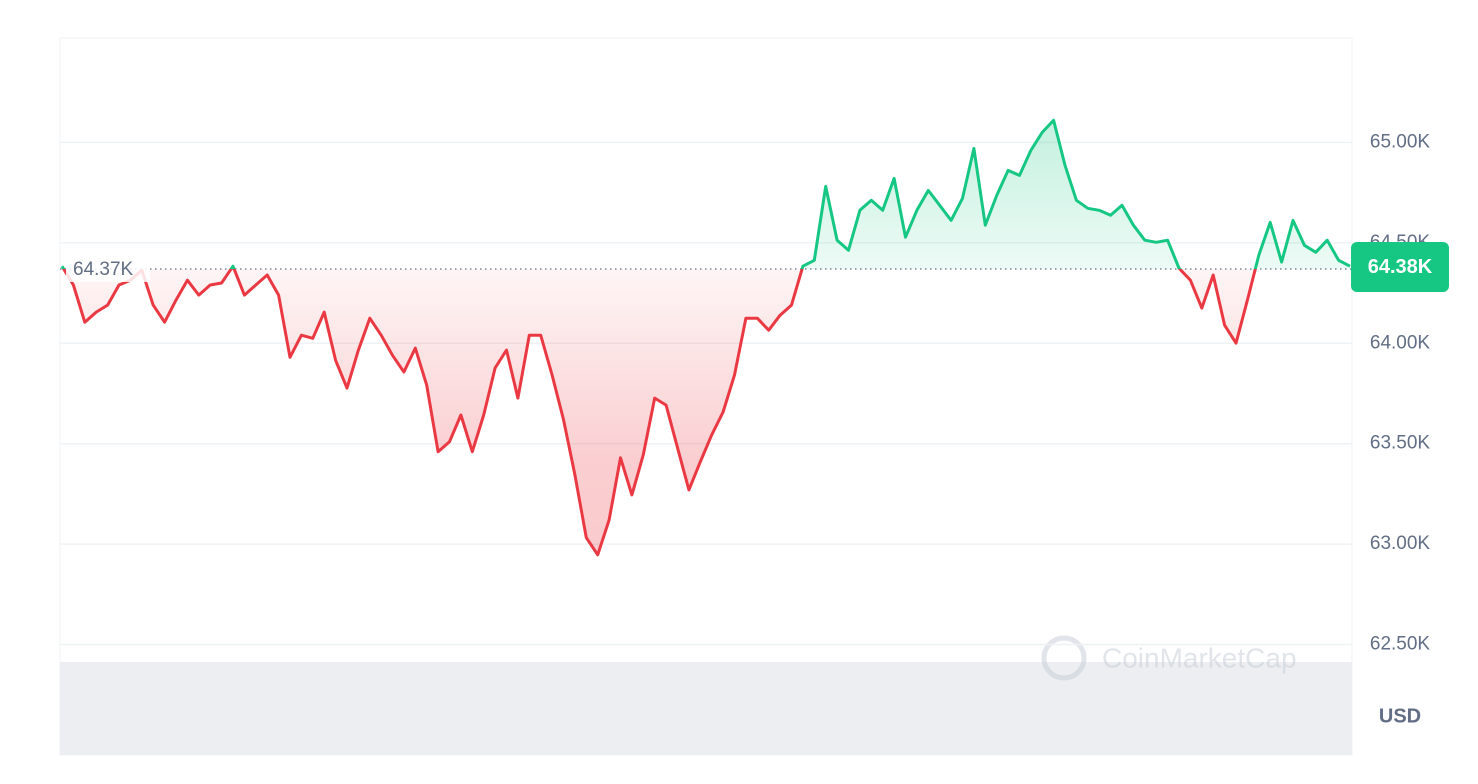 The width and height of the screenshot is (1478, 784). What do you see at coordinates (1400, 543) in the screenshot?
I see `y-tick-label: 63.00K` at bounding box center [1400, 543].